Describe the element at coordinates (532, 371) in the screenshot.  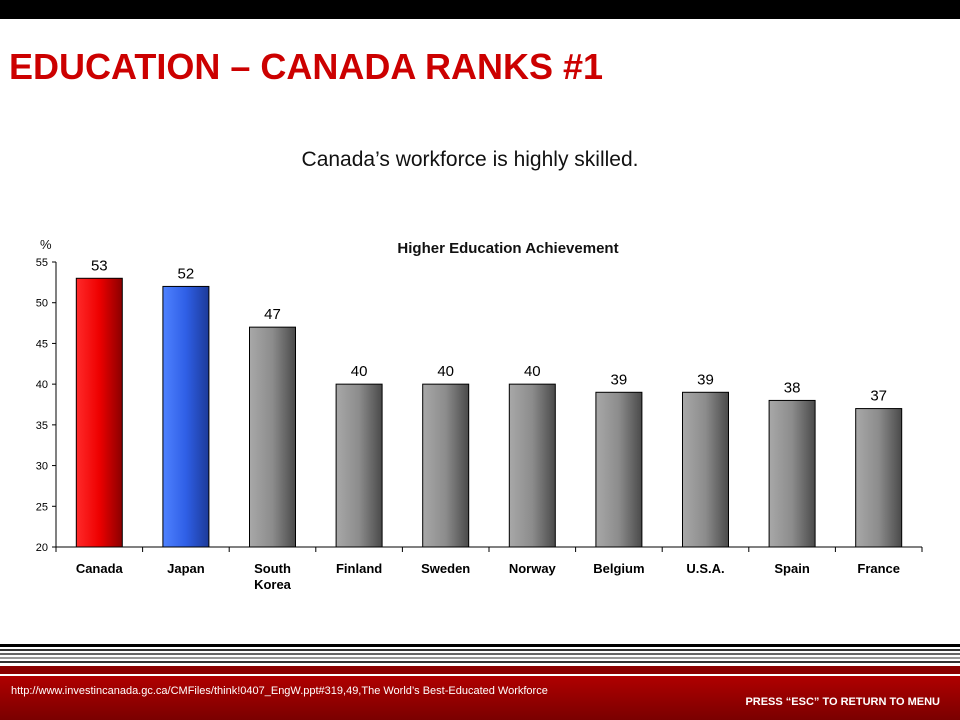
I see `data-label-norway: 40` at that location.